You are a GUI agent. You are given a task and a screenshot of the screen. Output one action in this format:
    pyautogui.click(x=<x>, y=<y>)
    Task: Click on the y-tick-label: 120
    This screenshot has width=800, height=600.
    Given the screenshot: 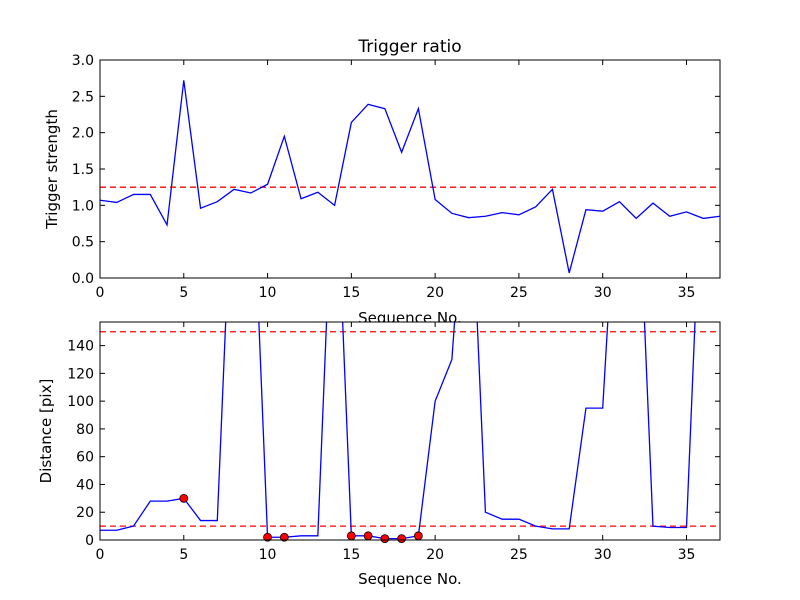 What is the action you would take?
    pyautogui.click(x=80, y=374)
    